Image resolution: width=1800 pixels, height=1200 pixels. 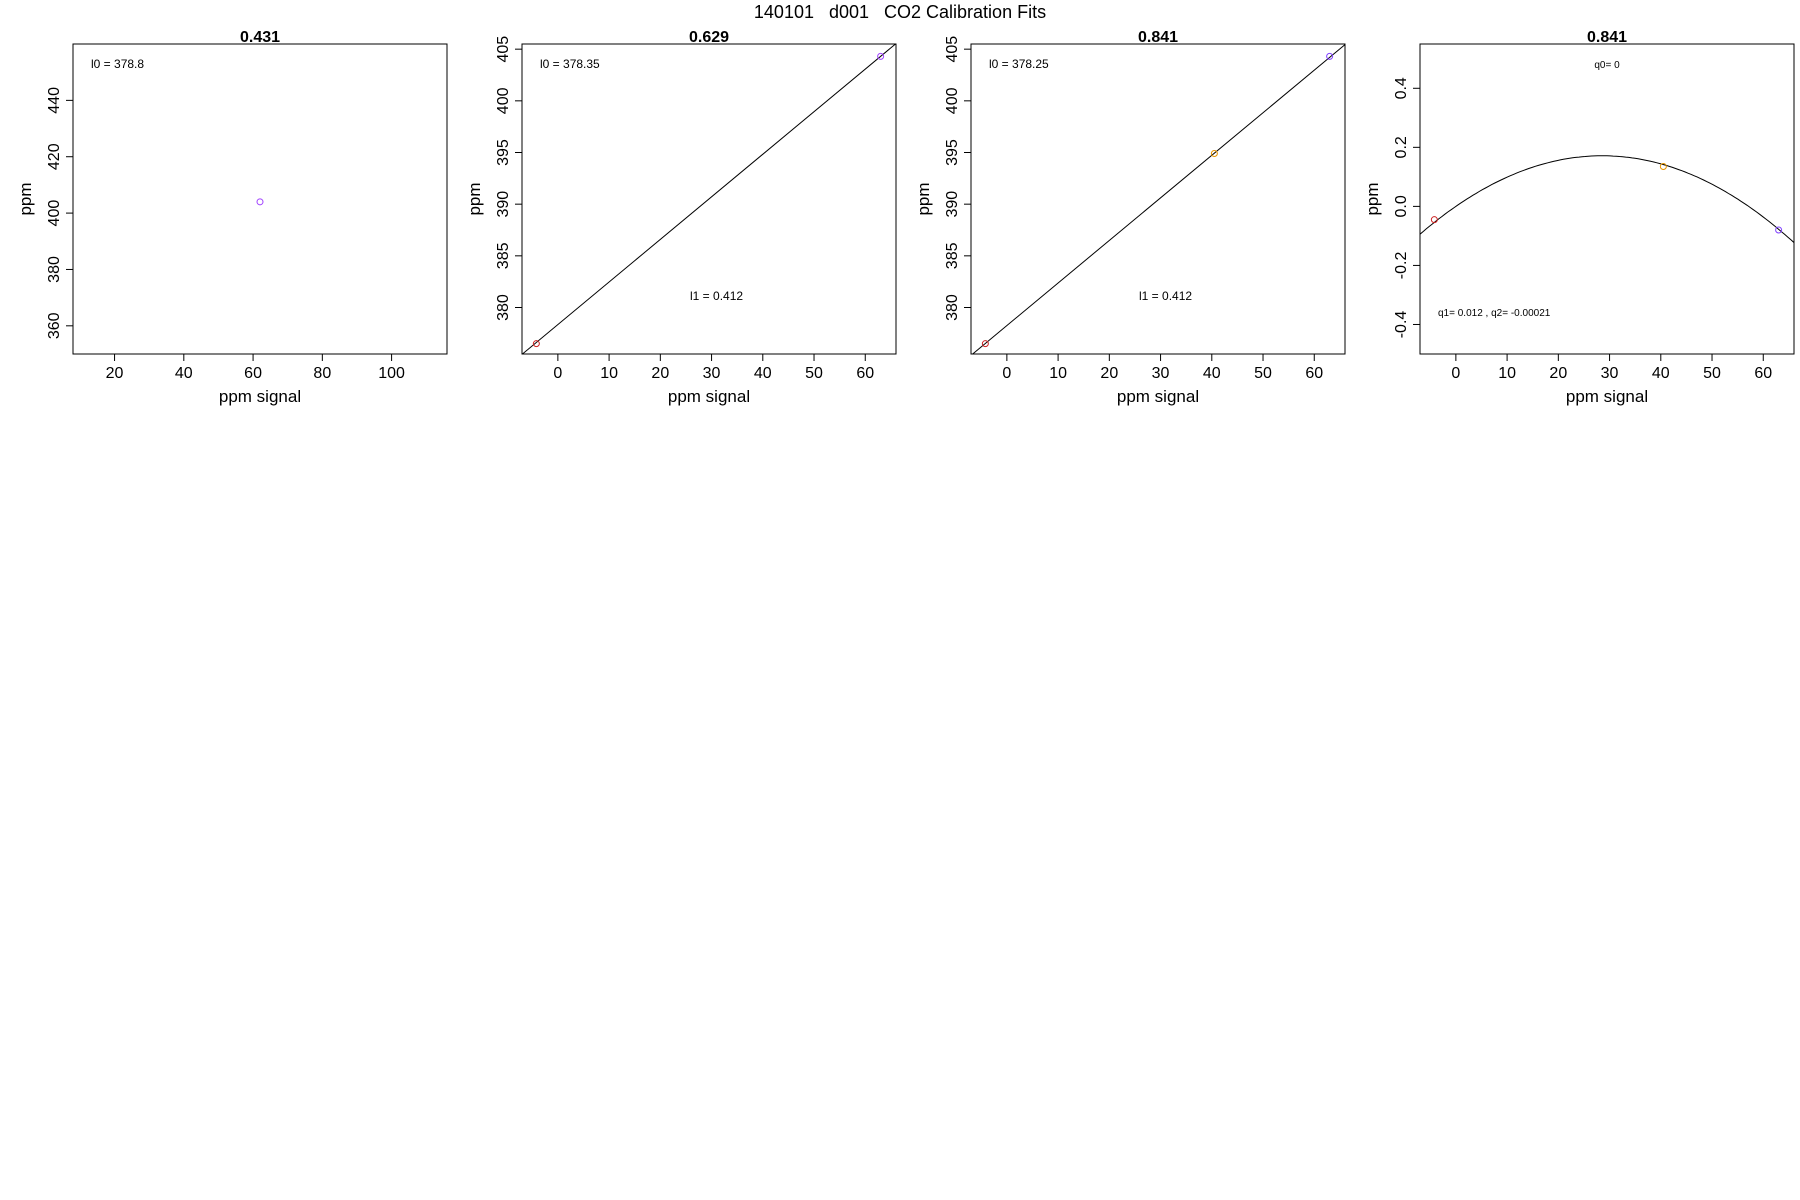 I want to click on fit-curve, so click(x=1607, y=199).